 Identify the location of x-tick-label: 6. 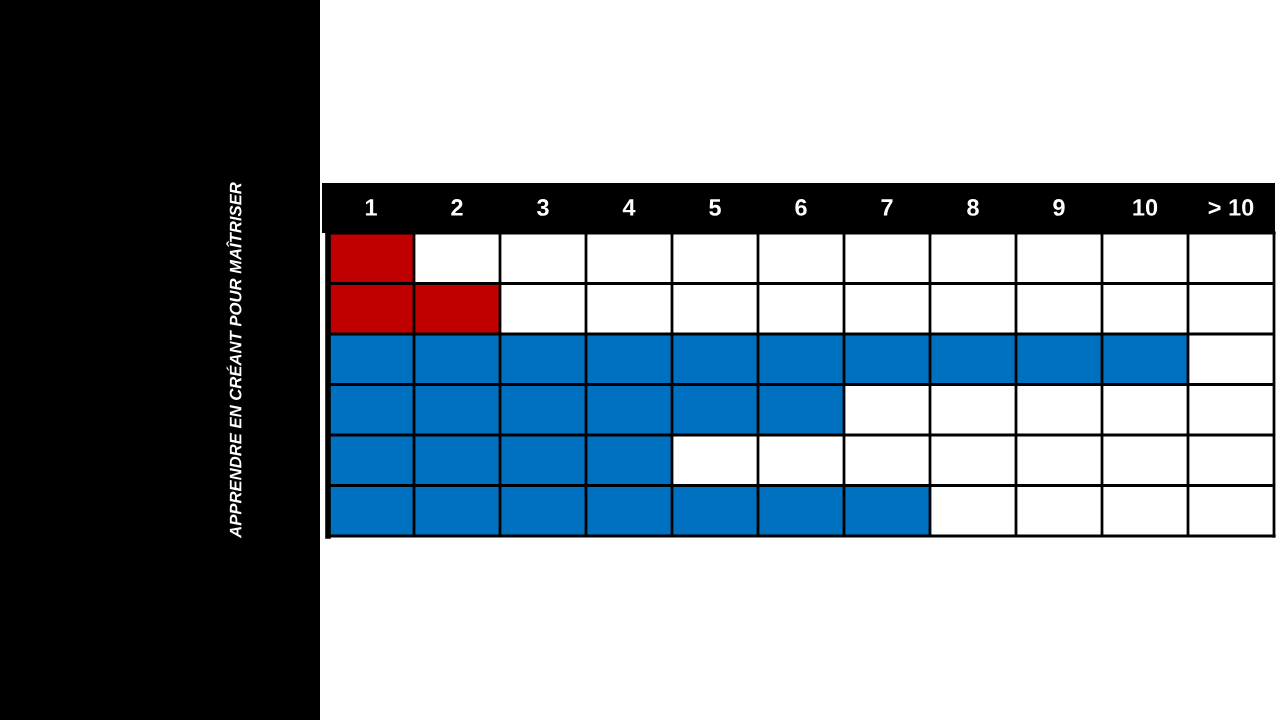
(801, 207).